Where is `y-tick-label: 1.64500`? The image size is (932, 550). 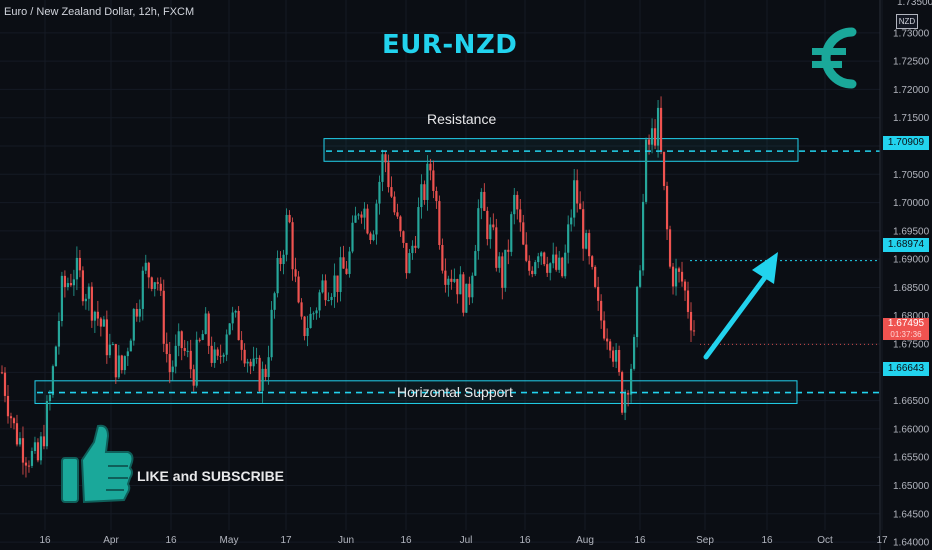 y-tick-label: 1.64500 is located at coordinates (911, 514).